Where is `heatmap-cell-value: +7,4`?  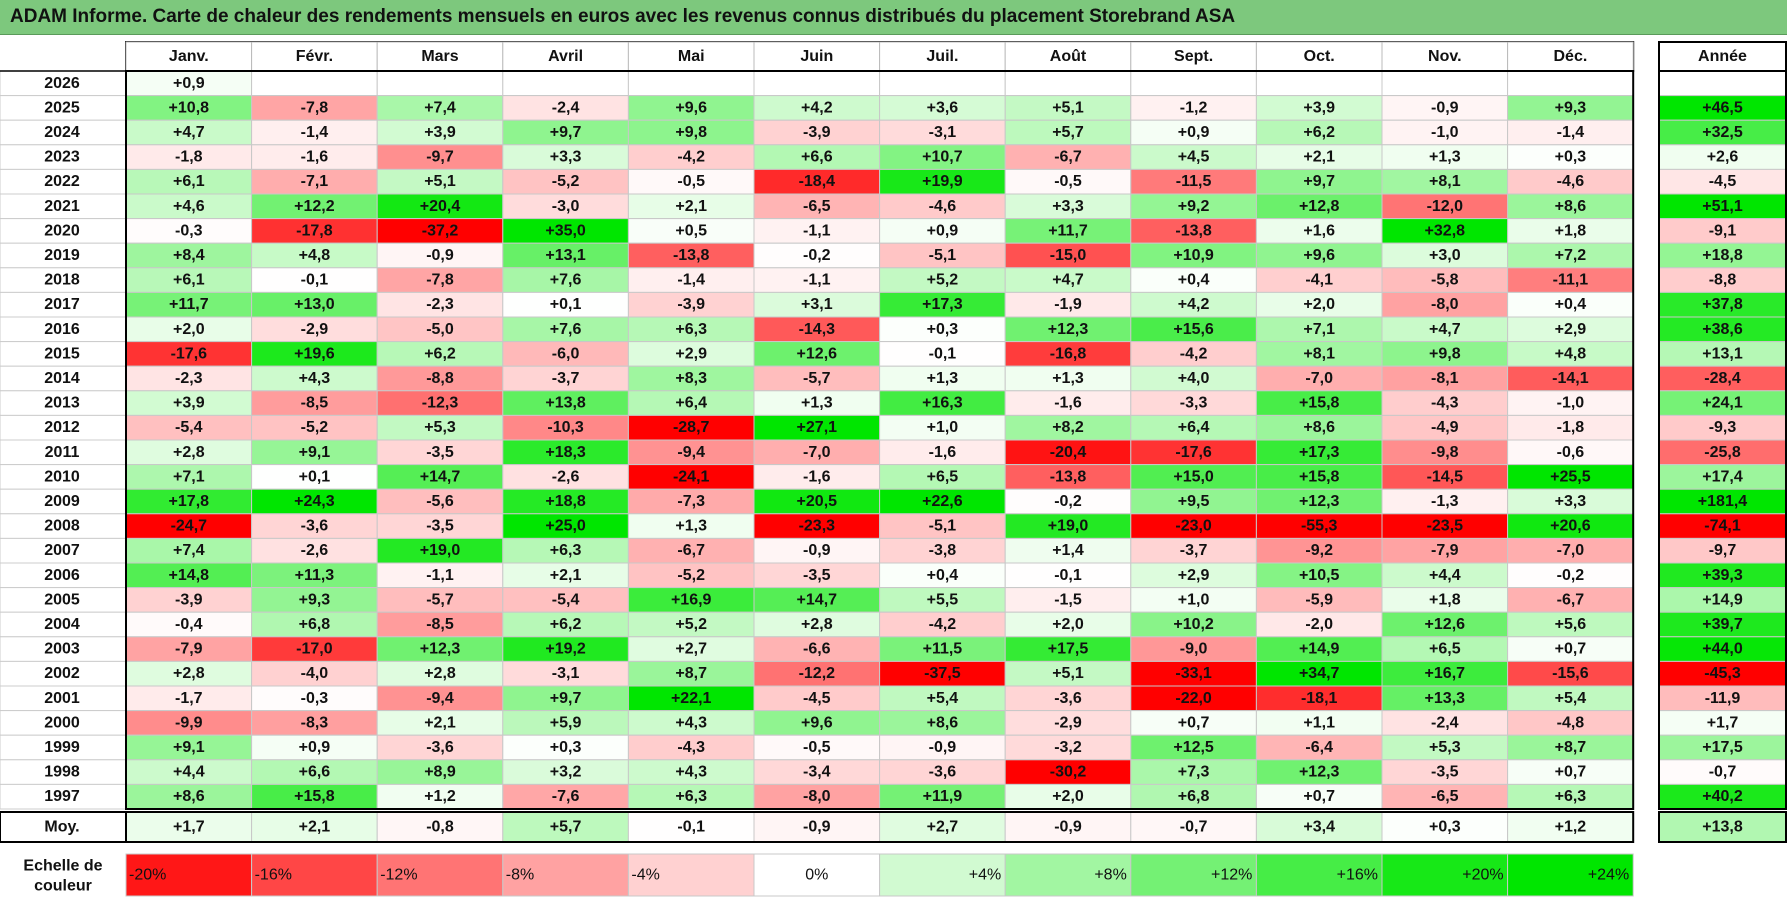
heatmap-cell-value: +7,4 is located at coordinates (189, 550).